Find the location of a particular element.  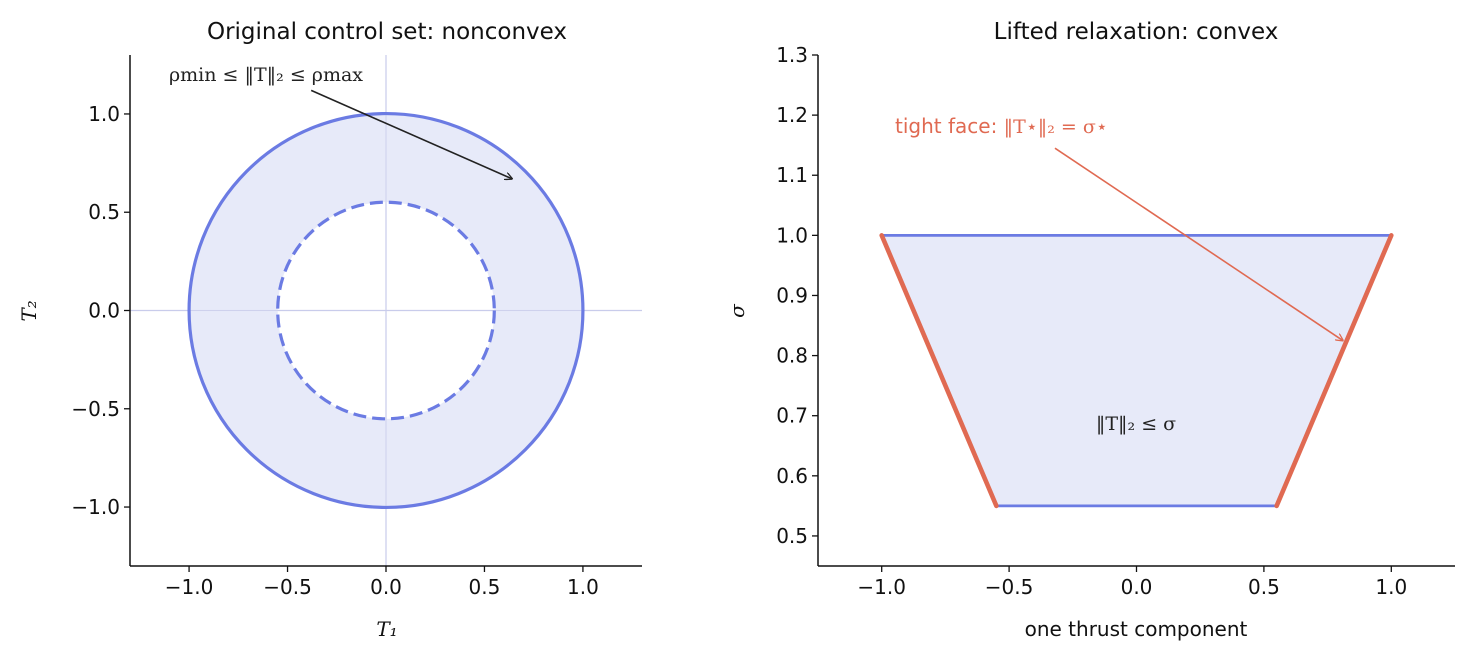

chart2-left-tight-face is located at coordinates (939, 371).